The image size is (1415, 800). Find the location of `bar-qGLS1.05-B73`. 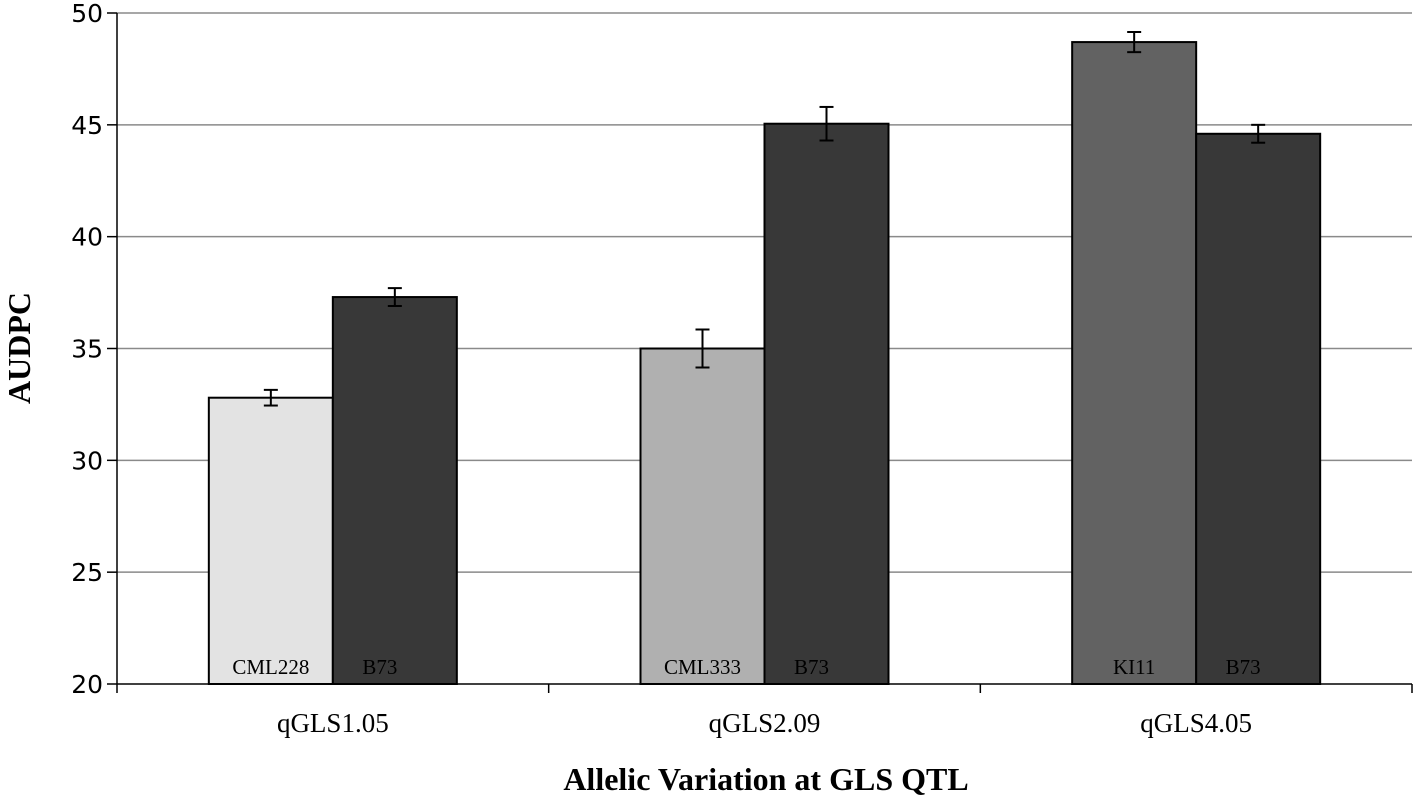

bar-qGLS1.05-B73 is located at coordinates (394, 490).